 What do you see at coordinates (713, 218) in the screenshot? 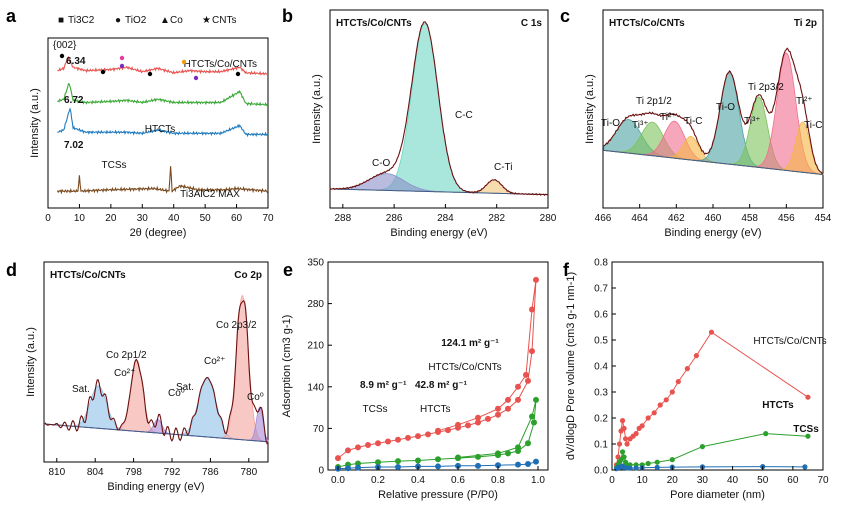
I see `x-tick-label-c: 460` at bounding box center [713, 218].